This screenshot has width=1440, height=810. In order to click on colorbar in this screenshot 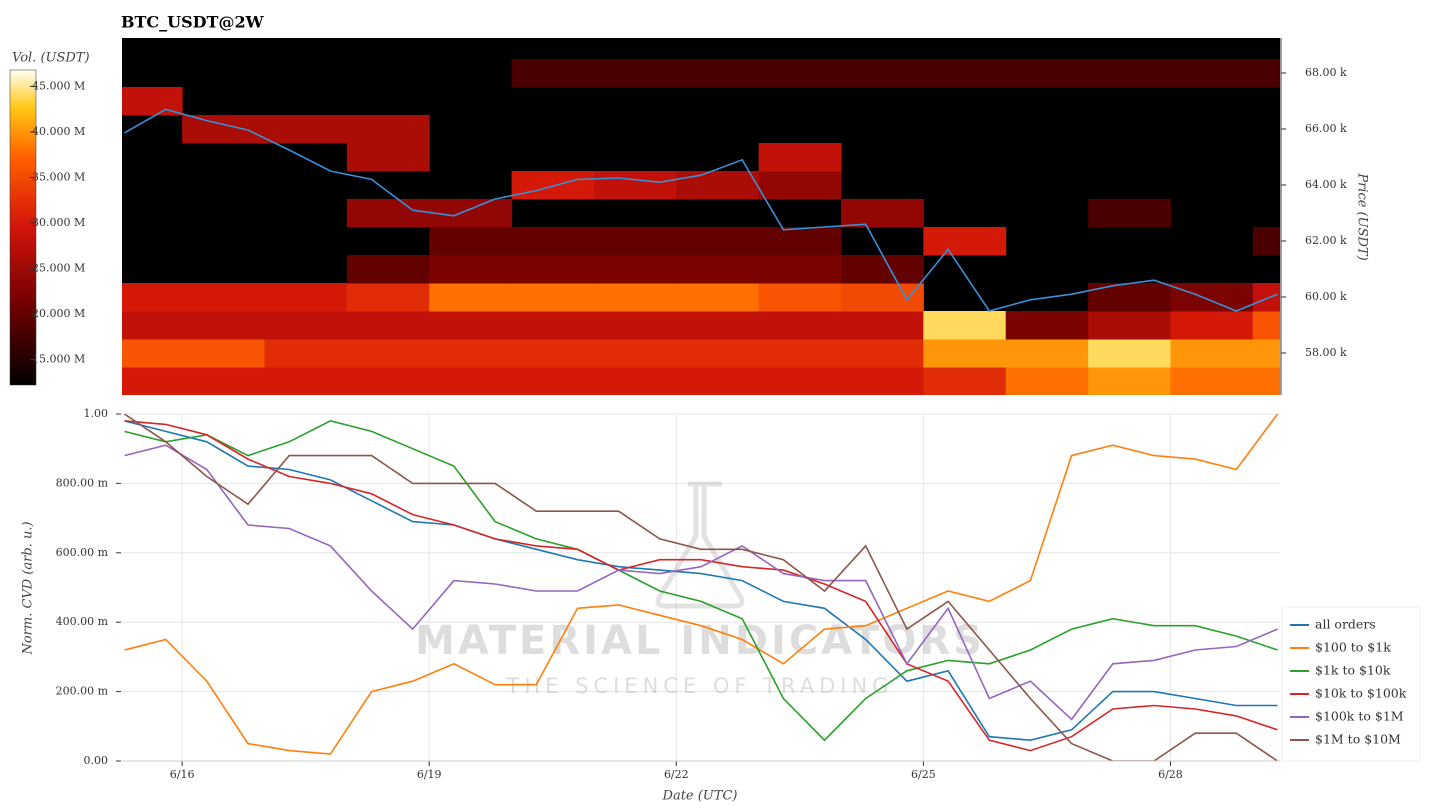, I will do `click(23, 227)`.